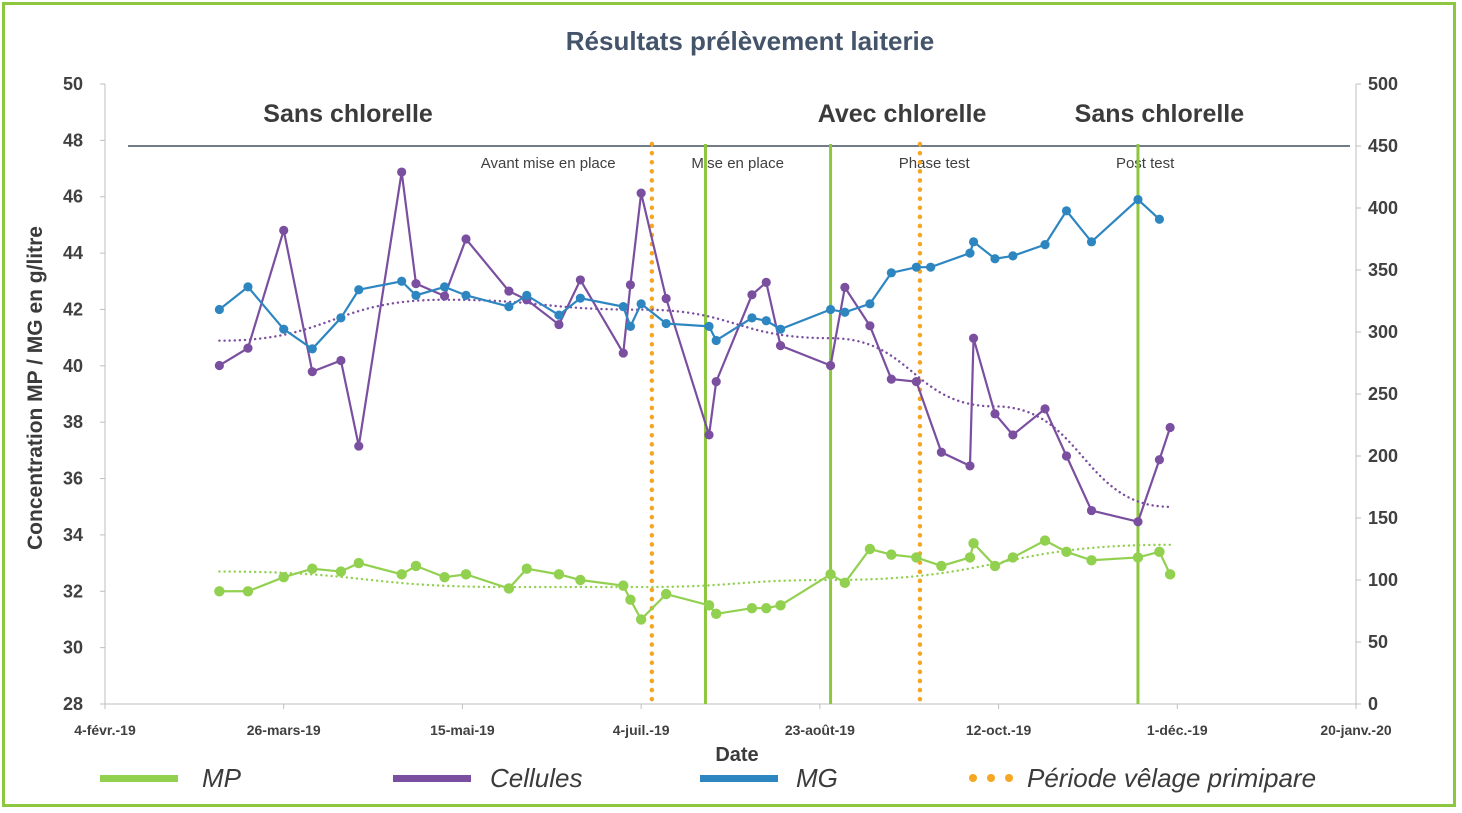  I want to click on legend: MP Cellules MG Période vêlage primipare, so click(708, 778).